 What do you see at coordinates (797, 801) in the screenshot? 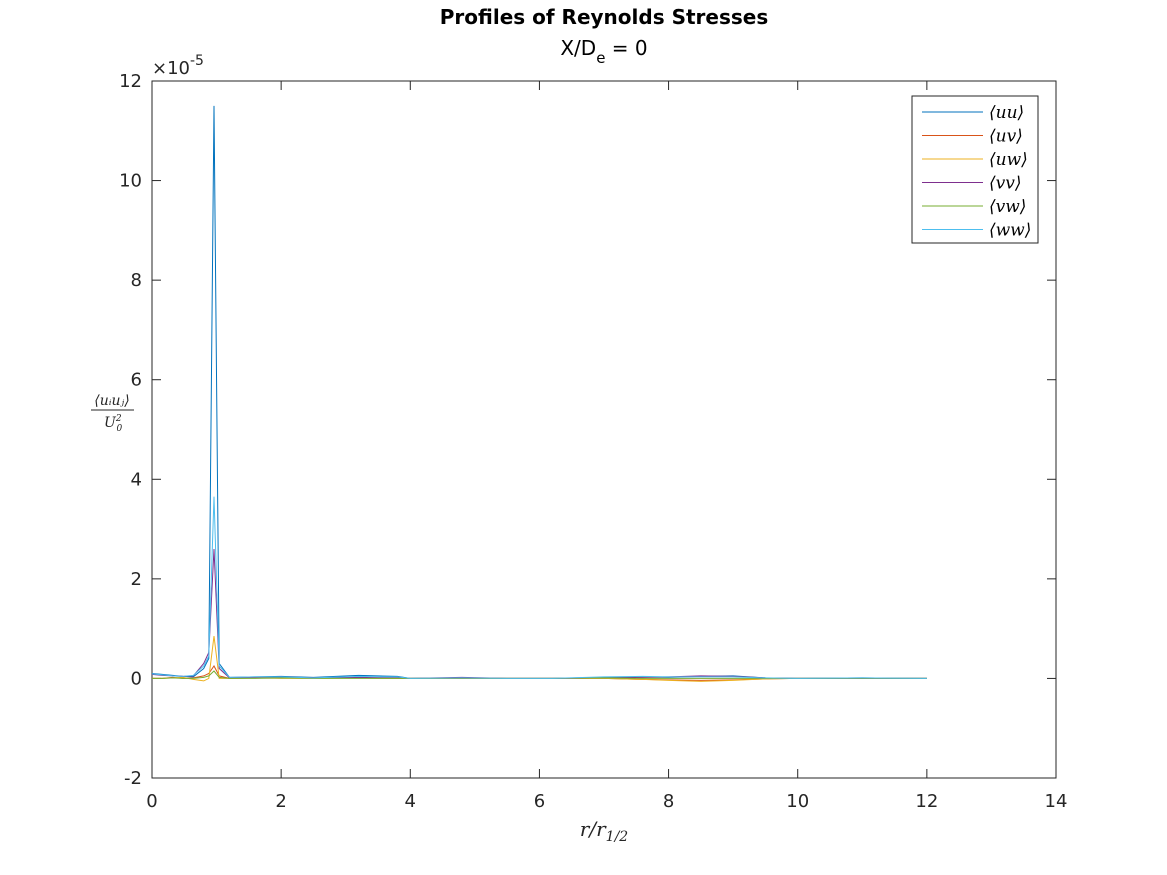
I see `x-tick-label: 10` at bounding box center [797, 801].